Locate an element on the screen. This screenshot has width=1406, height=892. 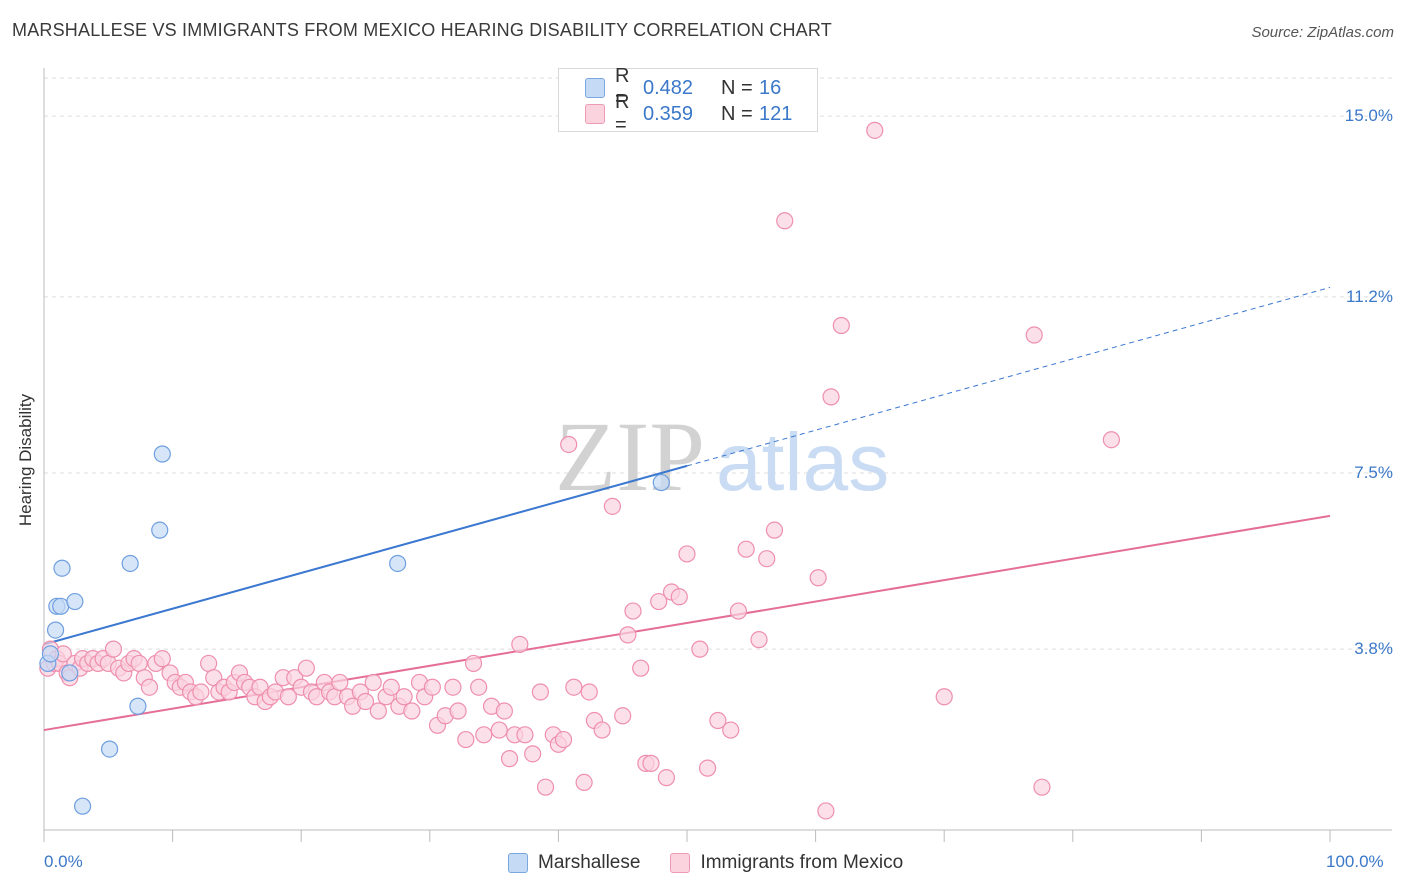
y-tick-label: 15.0% is located at coordinates (1368, 116).